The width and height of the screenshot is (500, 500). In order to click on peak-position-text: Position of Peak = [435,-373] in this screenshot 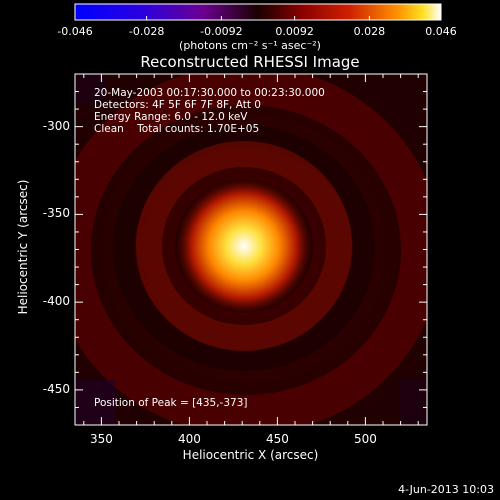, I will do `click(171, 403)`.